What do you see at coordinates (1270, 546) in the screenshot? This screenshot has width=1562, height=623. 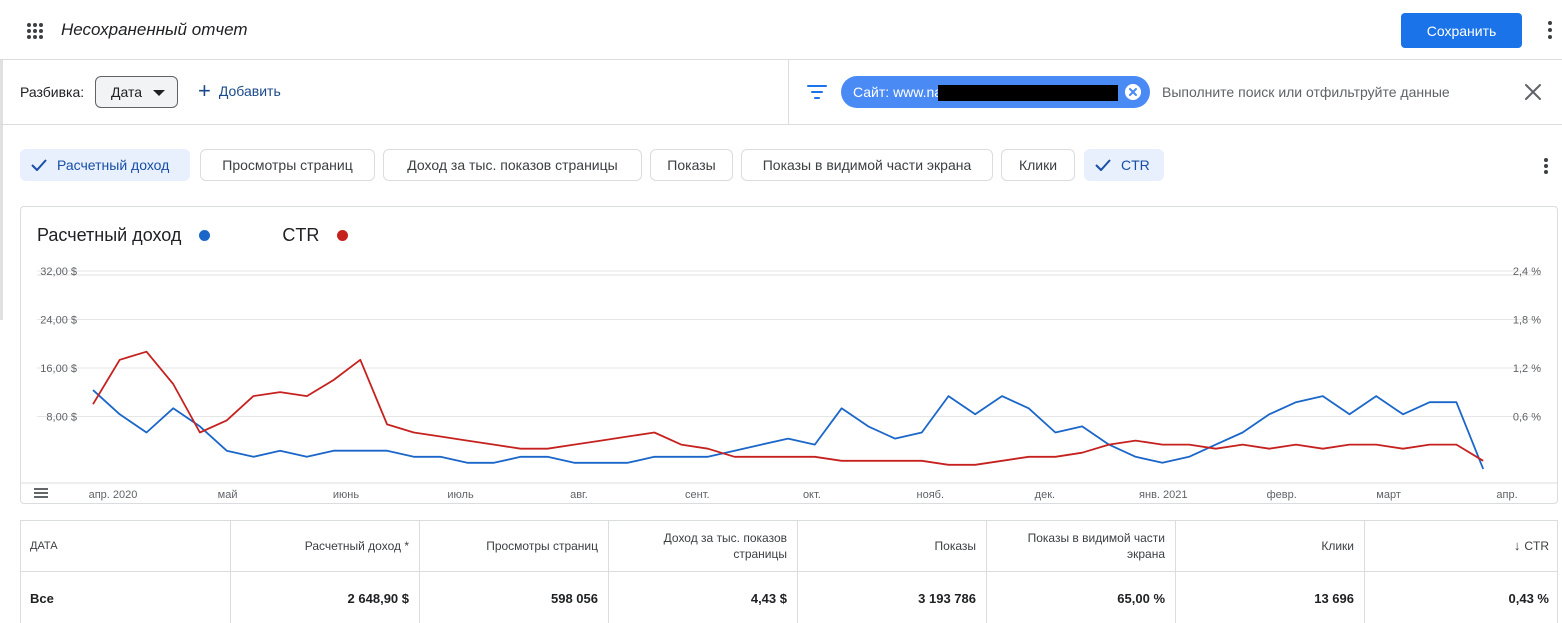 I see `column-header: Клики` at bounding box center [1270, 546].